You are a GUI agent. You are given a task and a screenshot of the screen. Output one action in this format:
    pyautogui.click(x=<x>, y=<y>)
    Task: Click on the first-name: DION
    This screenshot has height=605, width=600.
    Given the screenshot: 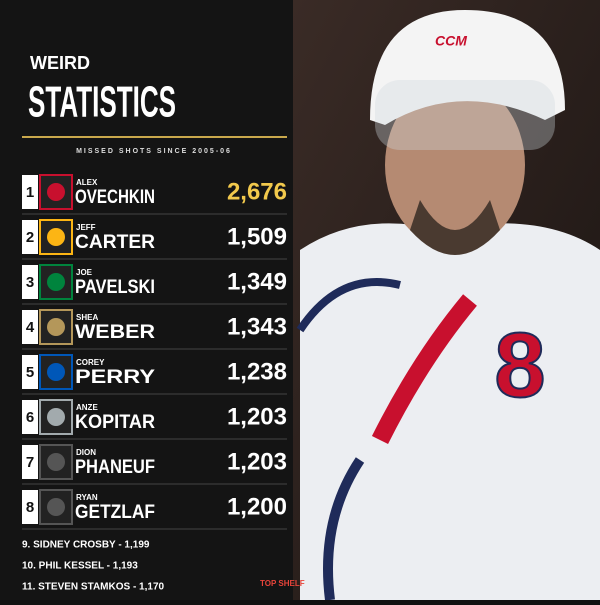 What is the action you would take?
    pyautogui.click(x=86, y=452)
    